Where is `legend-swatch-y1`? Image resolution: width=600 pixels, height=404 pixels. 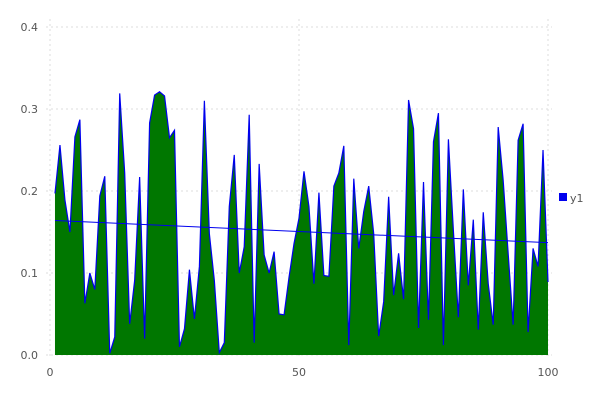
legend-swatch-y1 is located at coordinates (563, 197).